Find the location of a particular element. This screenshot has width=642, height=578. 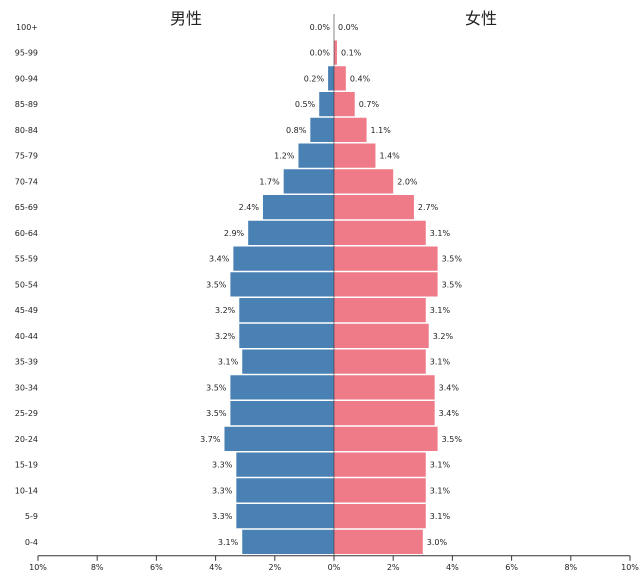

female-value-label: 0.1% is located at coordinates (351, 53).